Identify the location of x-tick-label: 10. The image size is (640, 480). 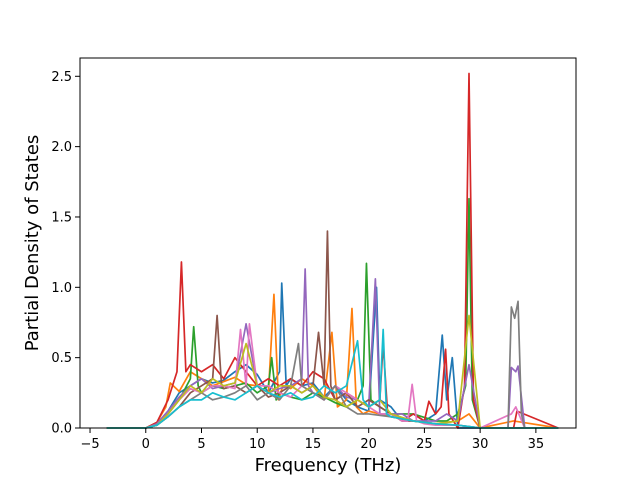
(257, 444).